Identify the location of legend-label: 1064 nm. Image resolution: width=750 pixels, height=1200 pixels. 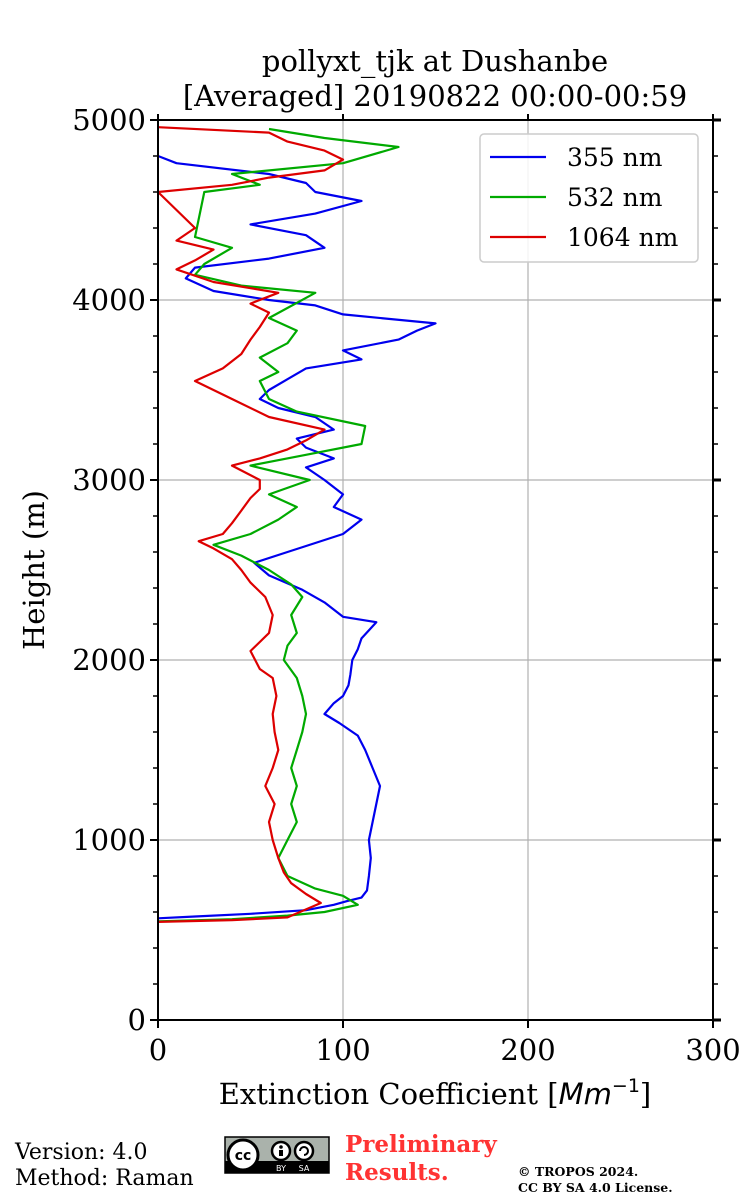
(623, 237).